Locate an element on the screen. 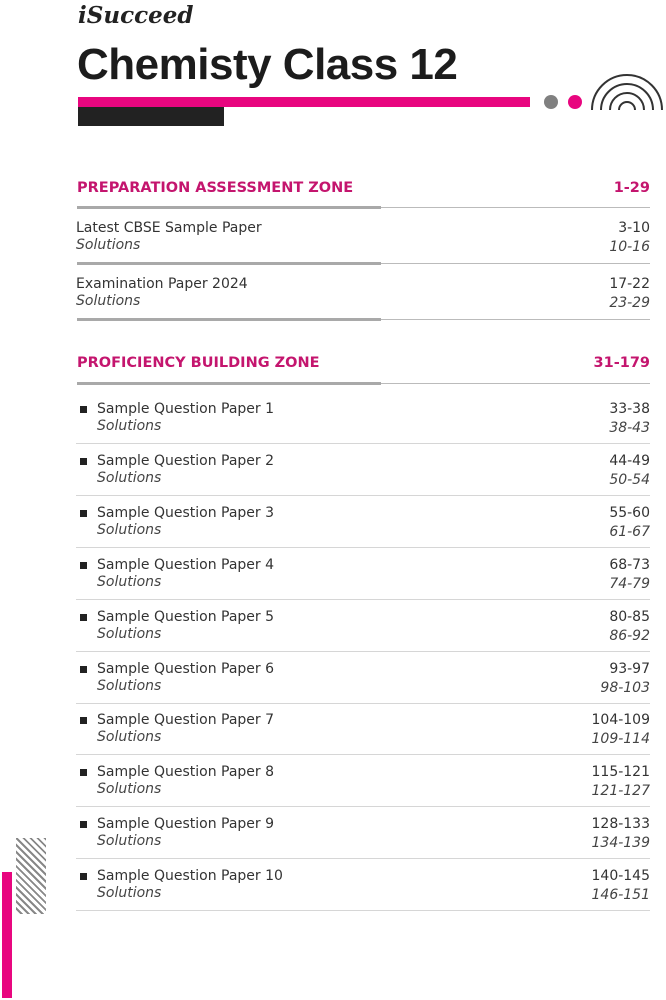  pink-side-bar is located at coordinates (7, 935).